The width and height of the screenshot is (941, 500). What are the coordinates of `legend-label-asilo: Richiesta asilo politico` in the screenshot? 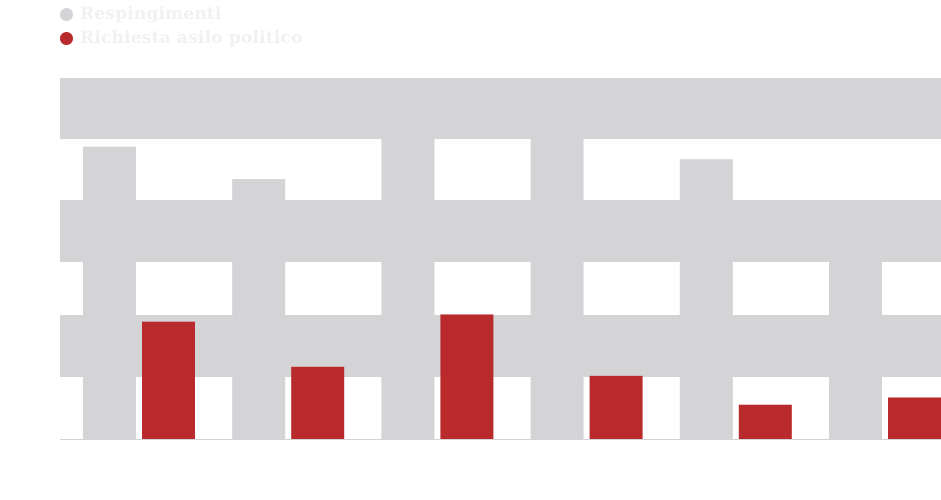 It's located at (191, 38).